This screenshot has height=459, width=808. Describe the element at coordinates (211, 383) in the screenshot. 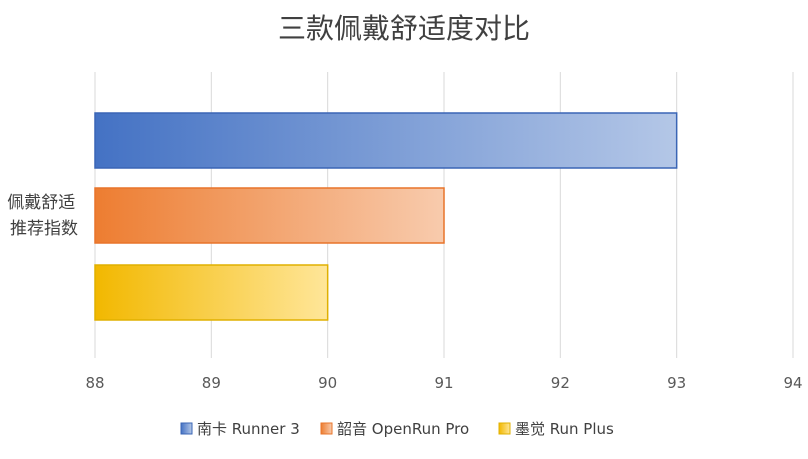

I see `x-tick-label: 89` at that location.